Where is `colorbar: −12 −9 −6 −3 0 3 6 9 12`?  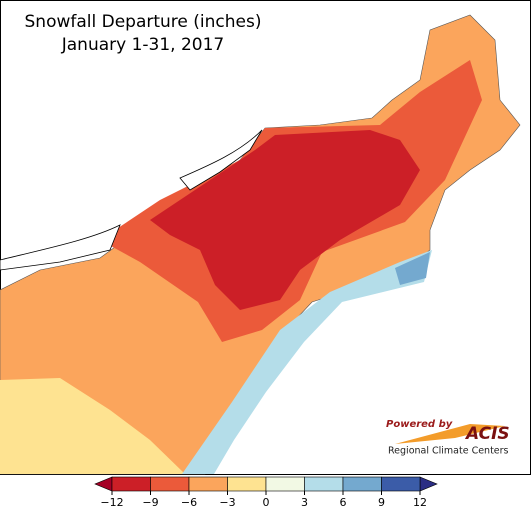 colorbar: −12 −9 −6 −3 0 3 6 9 12 is located at coordinates (266, 492).